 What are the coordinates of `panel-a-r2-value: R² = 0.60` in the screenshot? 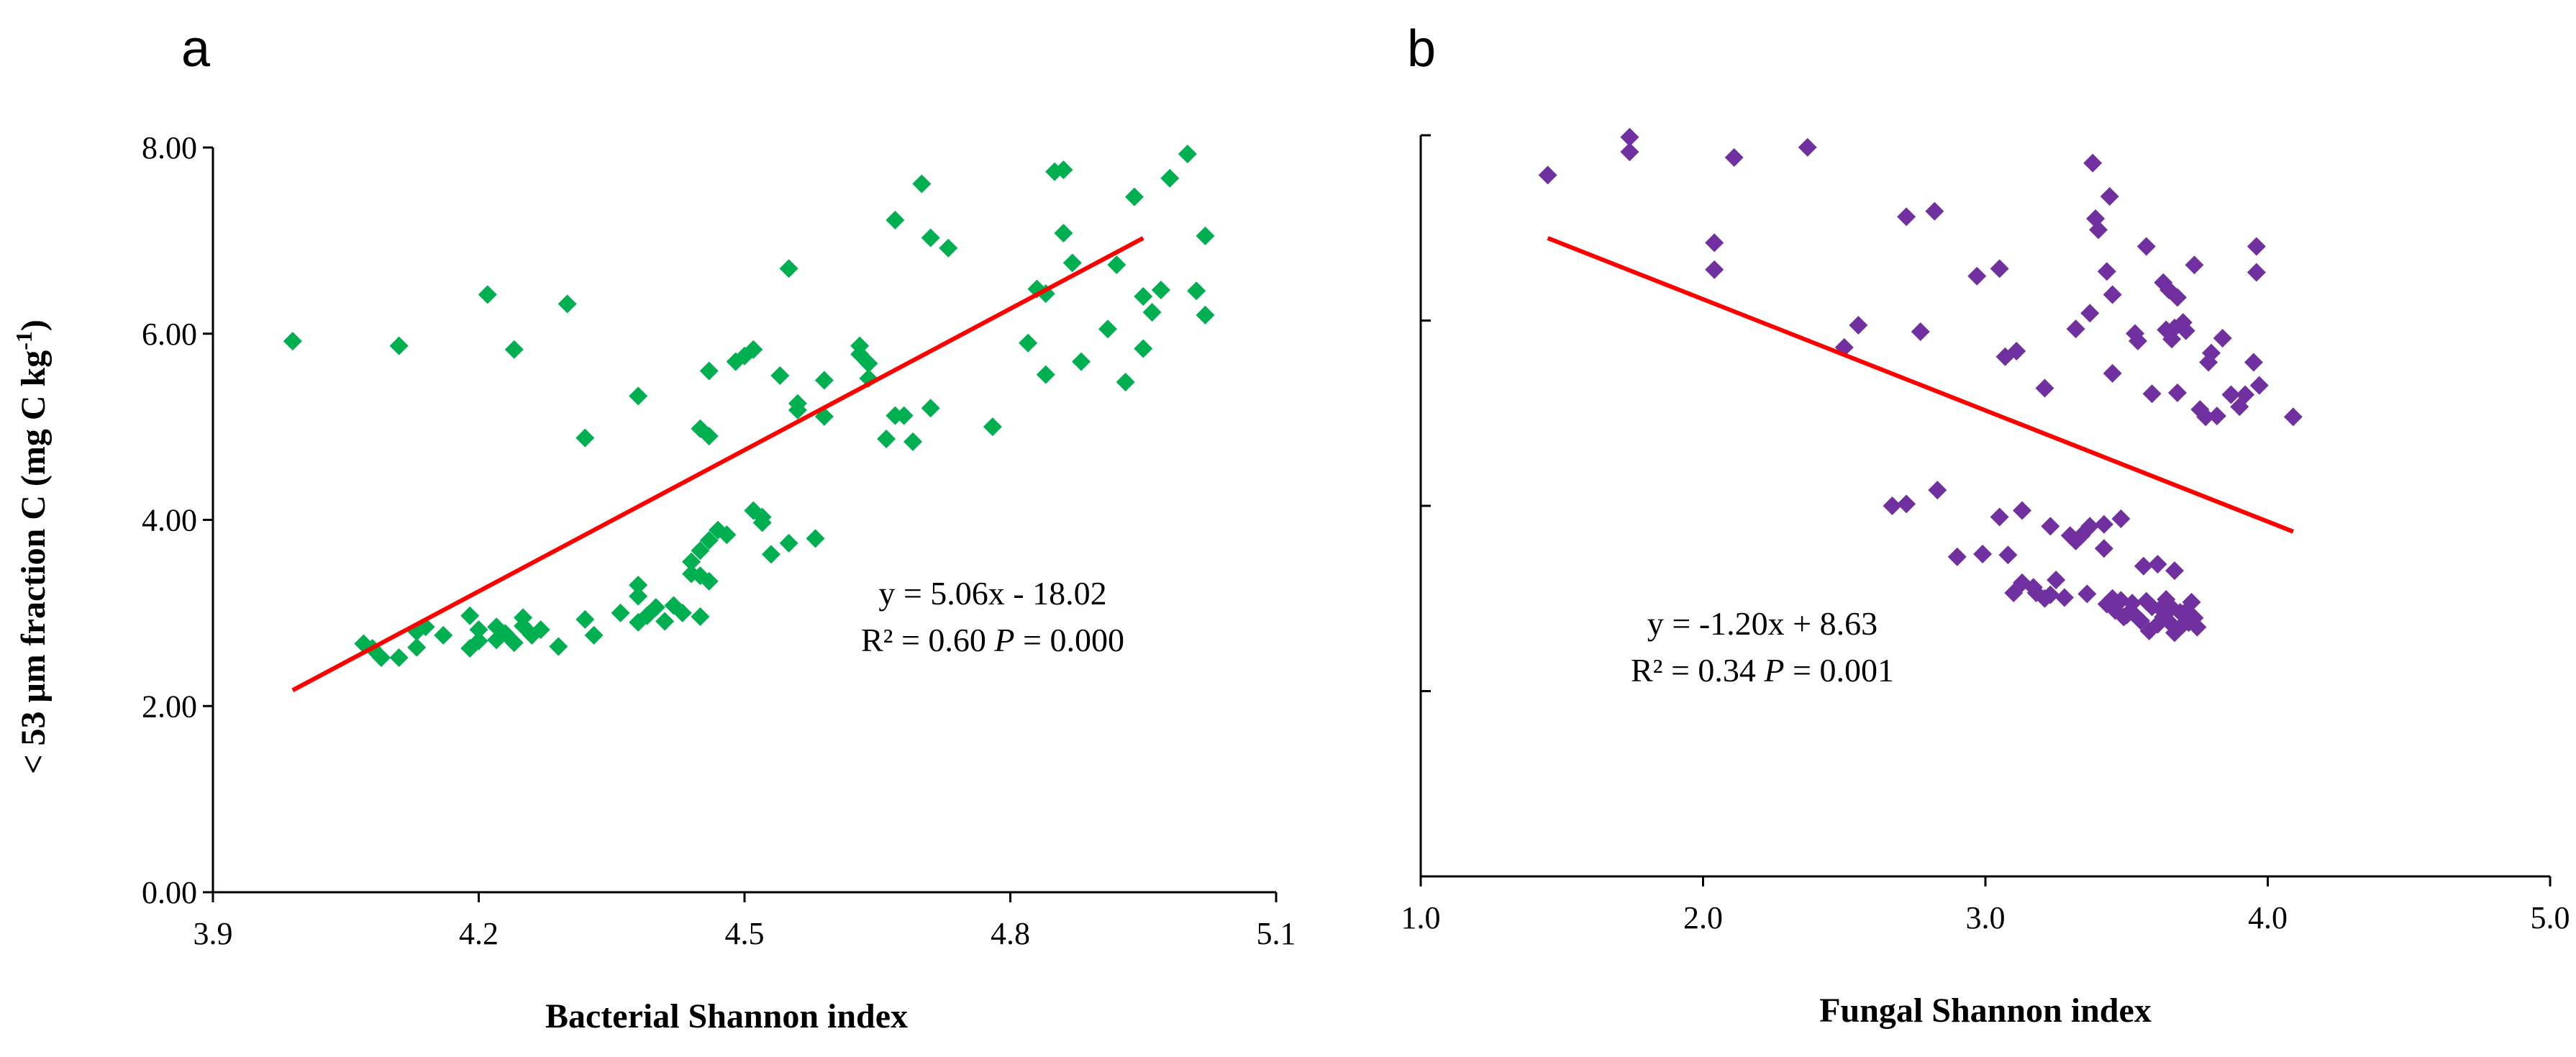 It's located at (927, 640).